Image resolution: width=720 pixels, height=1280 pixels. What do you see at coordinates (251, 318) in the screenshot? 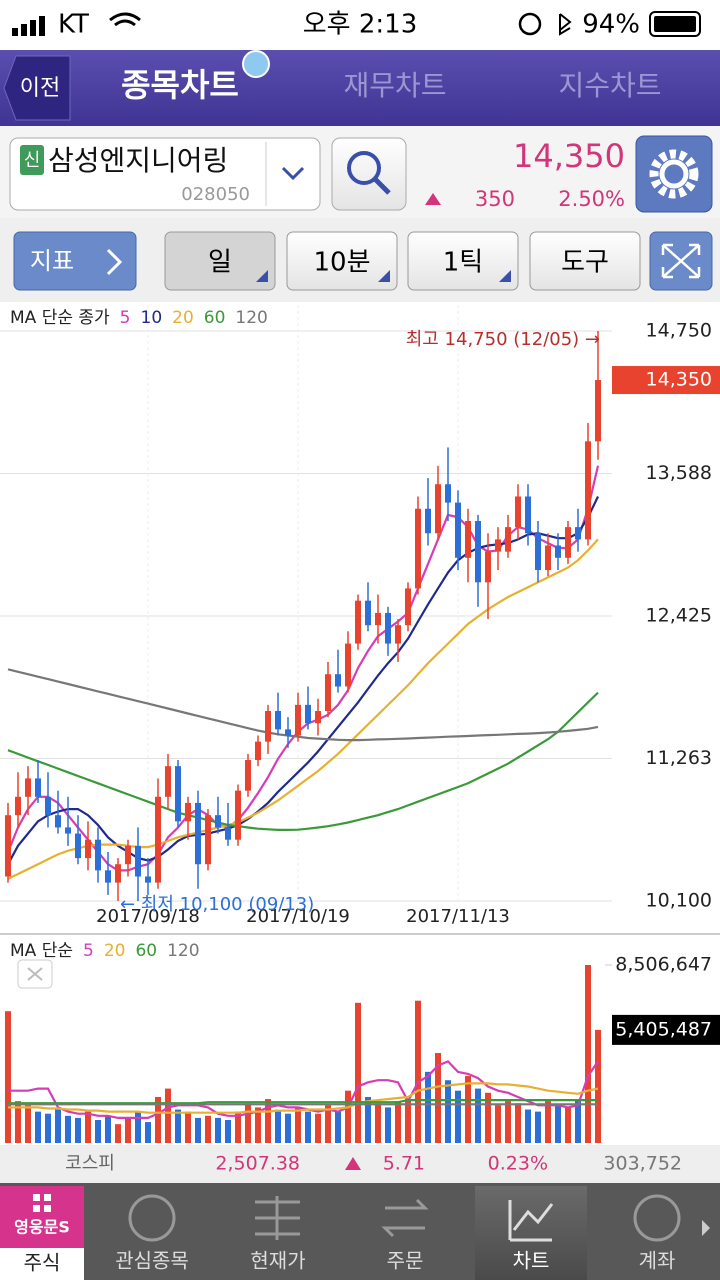
I see `legend-entry: 120` at bounding box center [251, 318].